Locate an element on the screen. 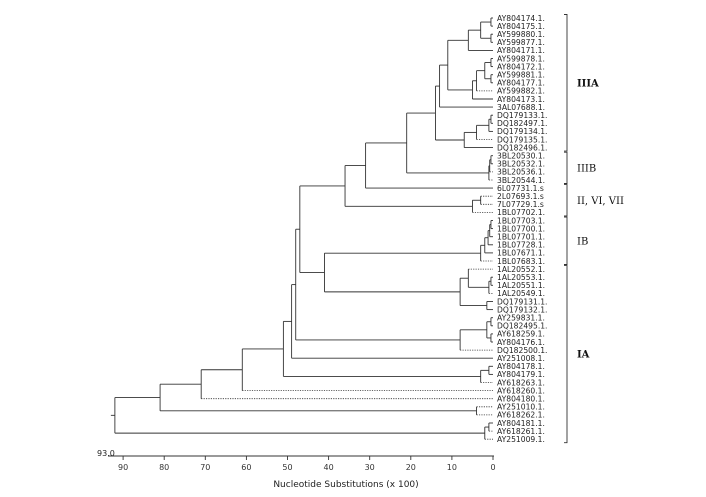 The width and height of the screenshot is (706, 497). taxon-label: AY618259.1. is located at coordinates (521, 334).